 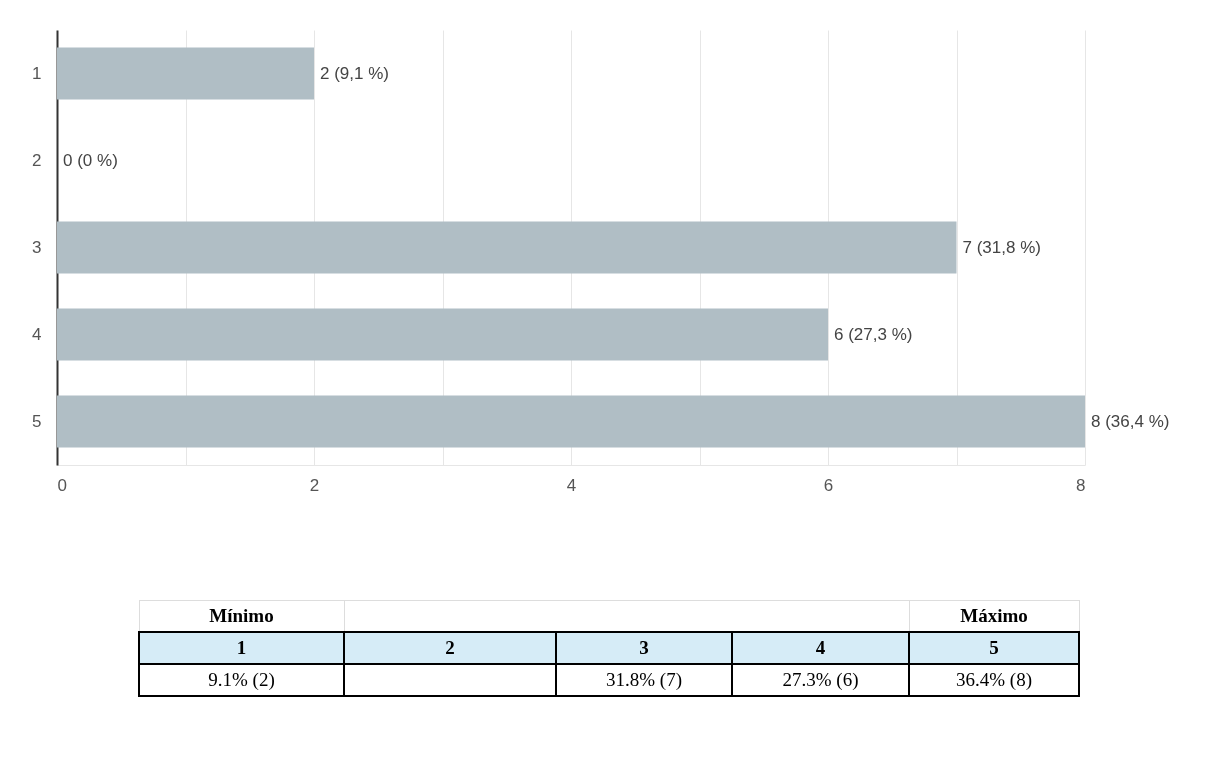 I want to click on x-tick-label: 8, so click(x=1081, y=485).